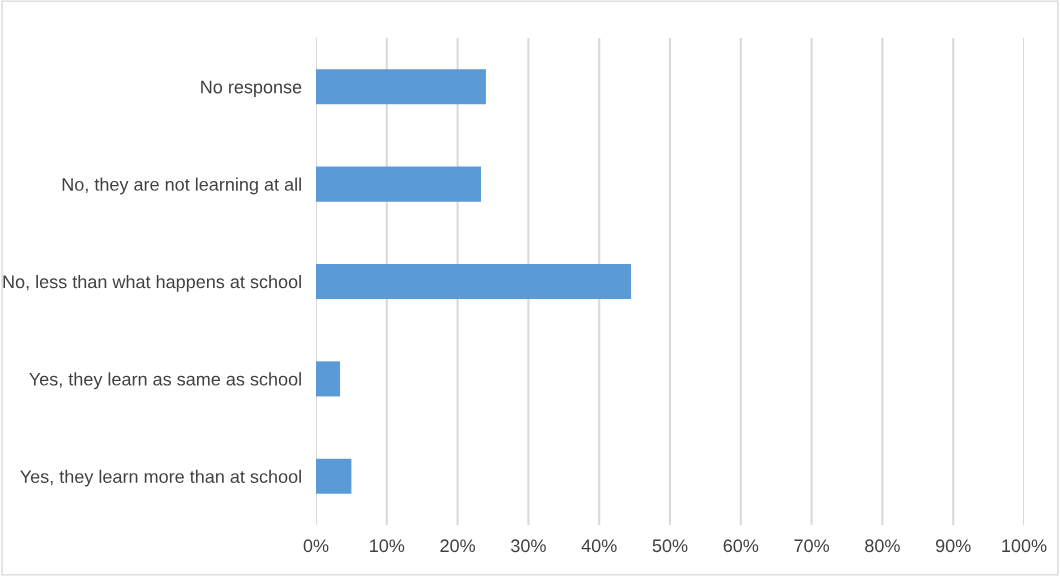  What do you see at coordinates (165, 381) in the screenshot?
I see `y-tick-label: Yes, they learn as same as school` at bounding box center [165, 381].